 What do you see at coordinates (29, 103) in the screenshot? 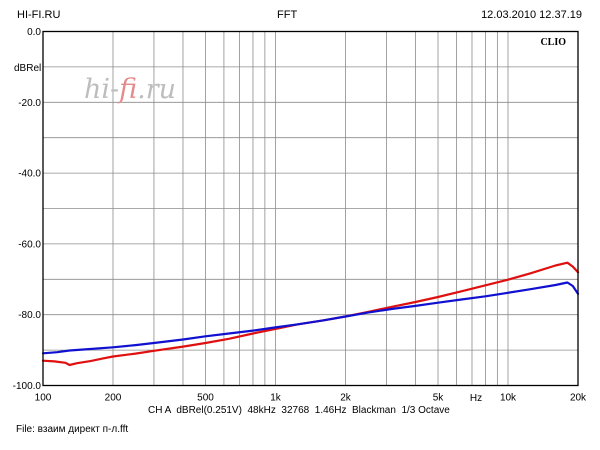
I see `y-tick-label: -20.0` at bounding box center [29, 103].